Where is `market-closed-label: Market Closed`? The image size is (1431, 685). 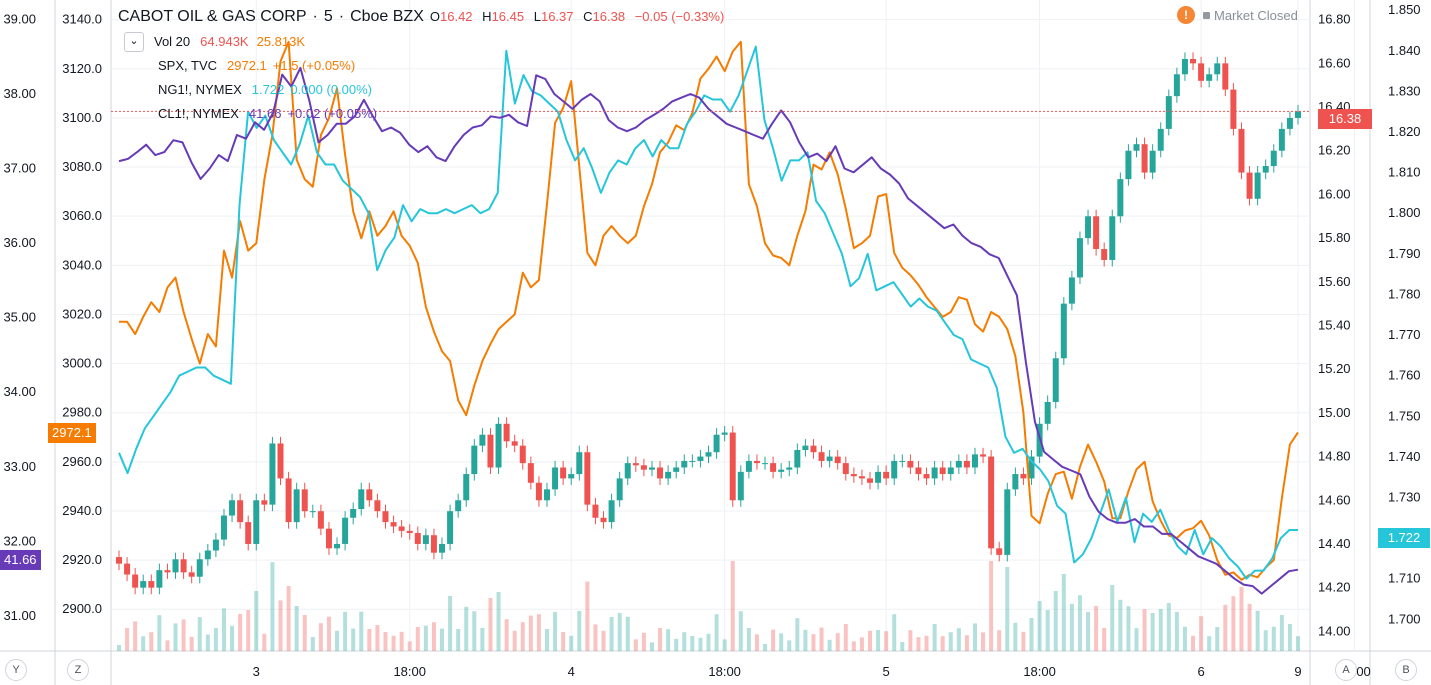 market-closed-label: Market Closed is located at coordinates (1256, 15).